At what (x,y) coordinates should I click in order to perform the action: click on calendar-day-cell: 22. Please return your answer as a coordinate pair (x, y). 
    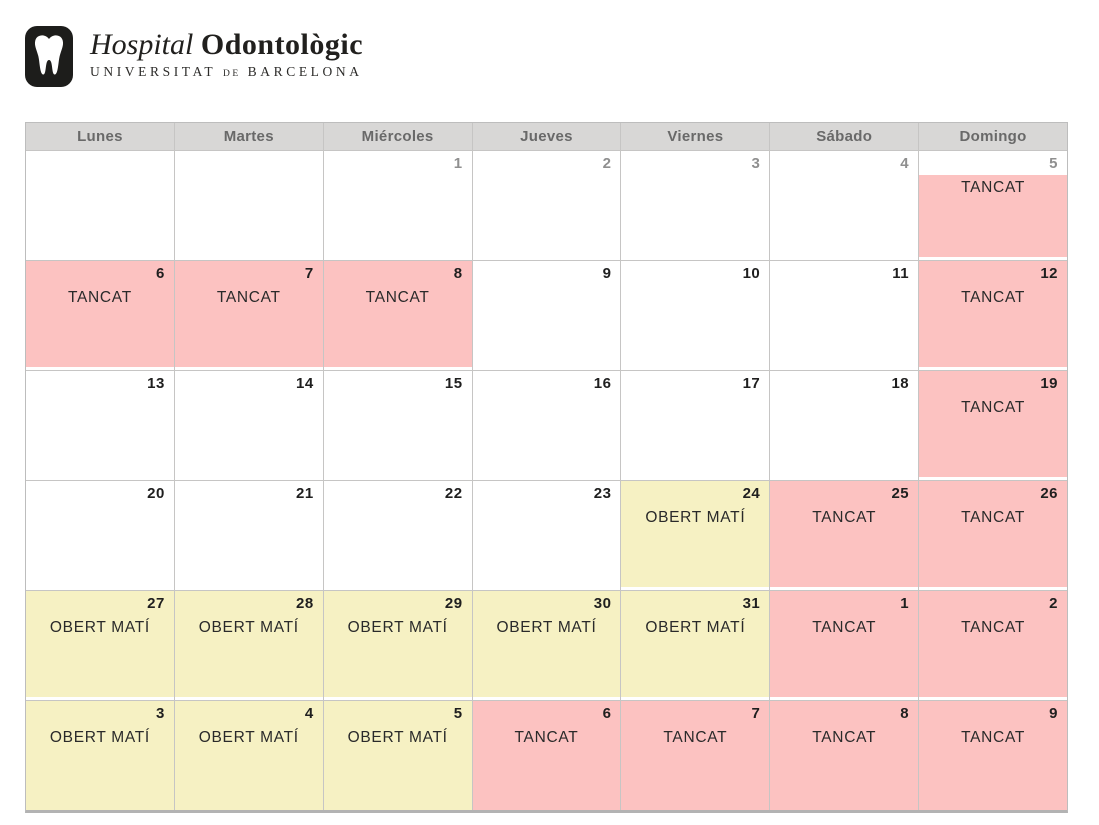
    Looking at the image, I should click on (397, 535).